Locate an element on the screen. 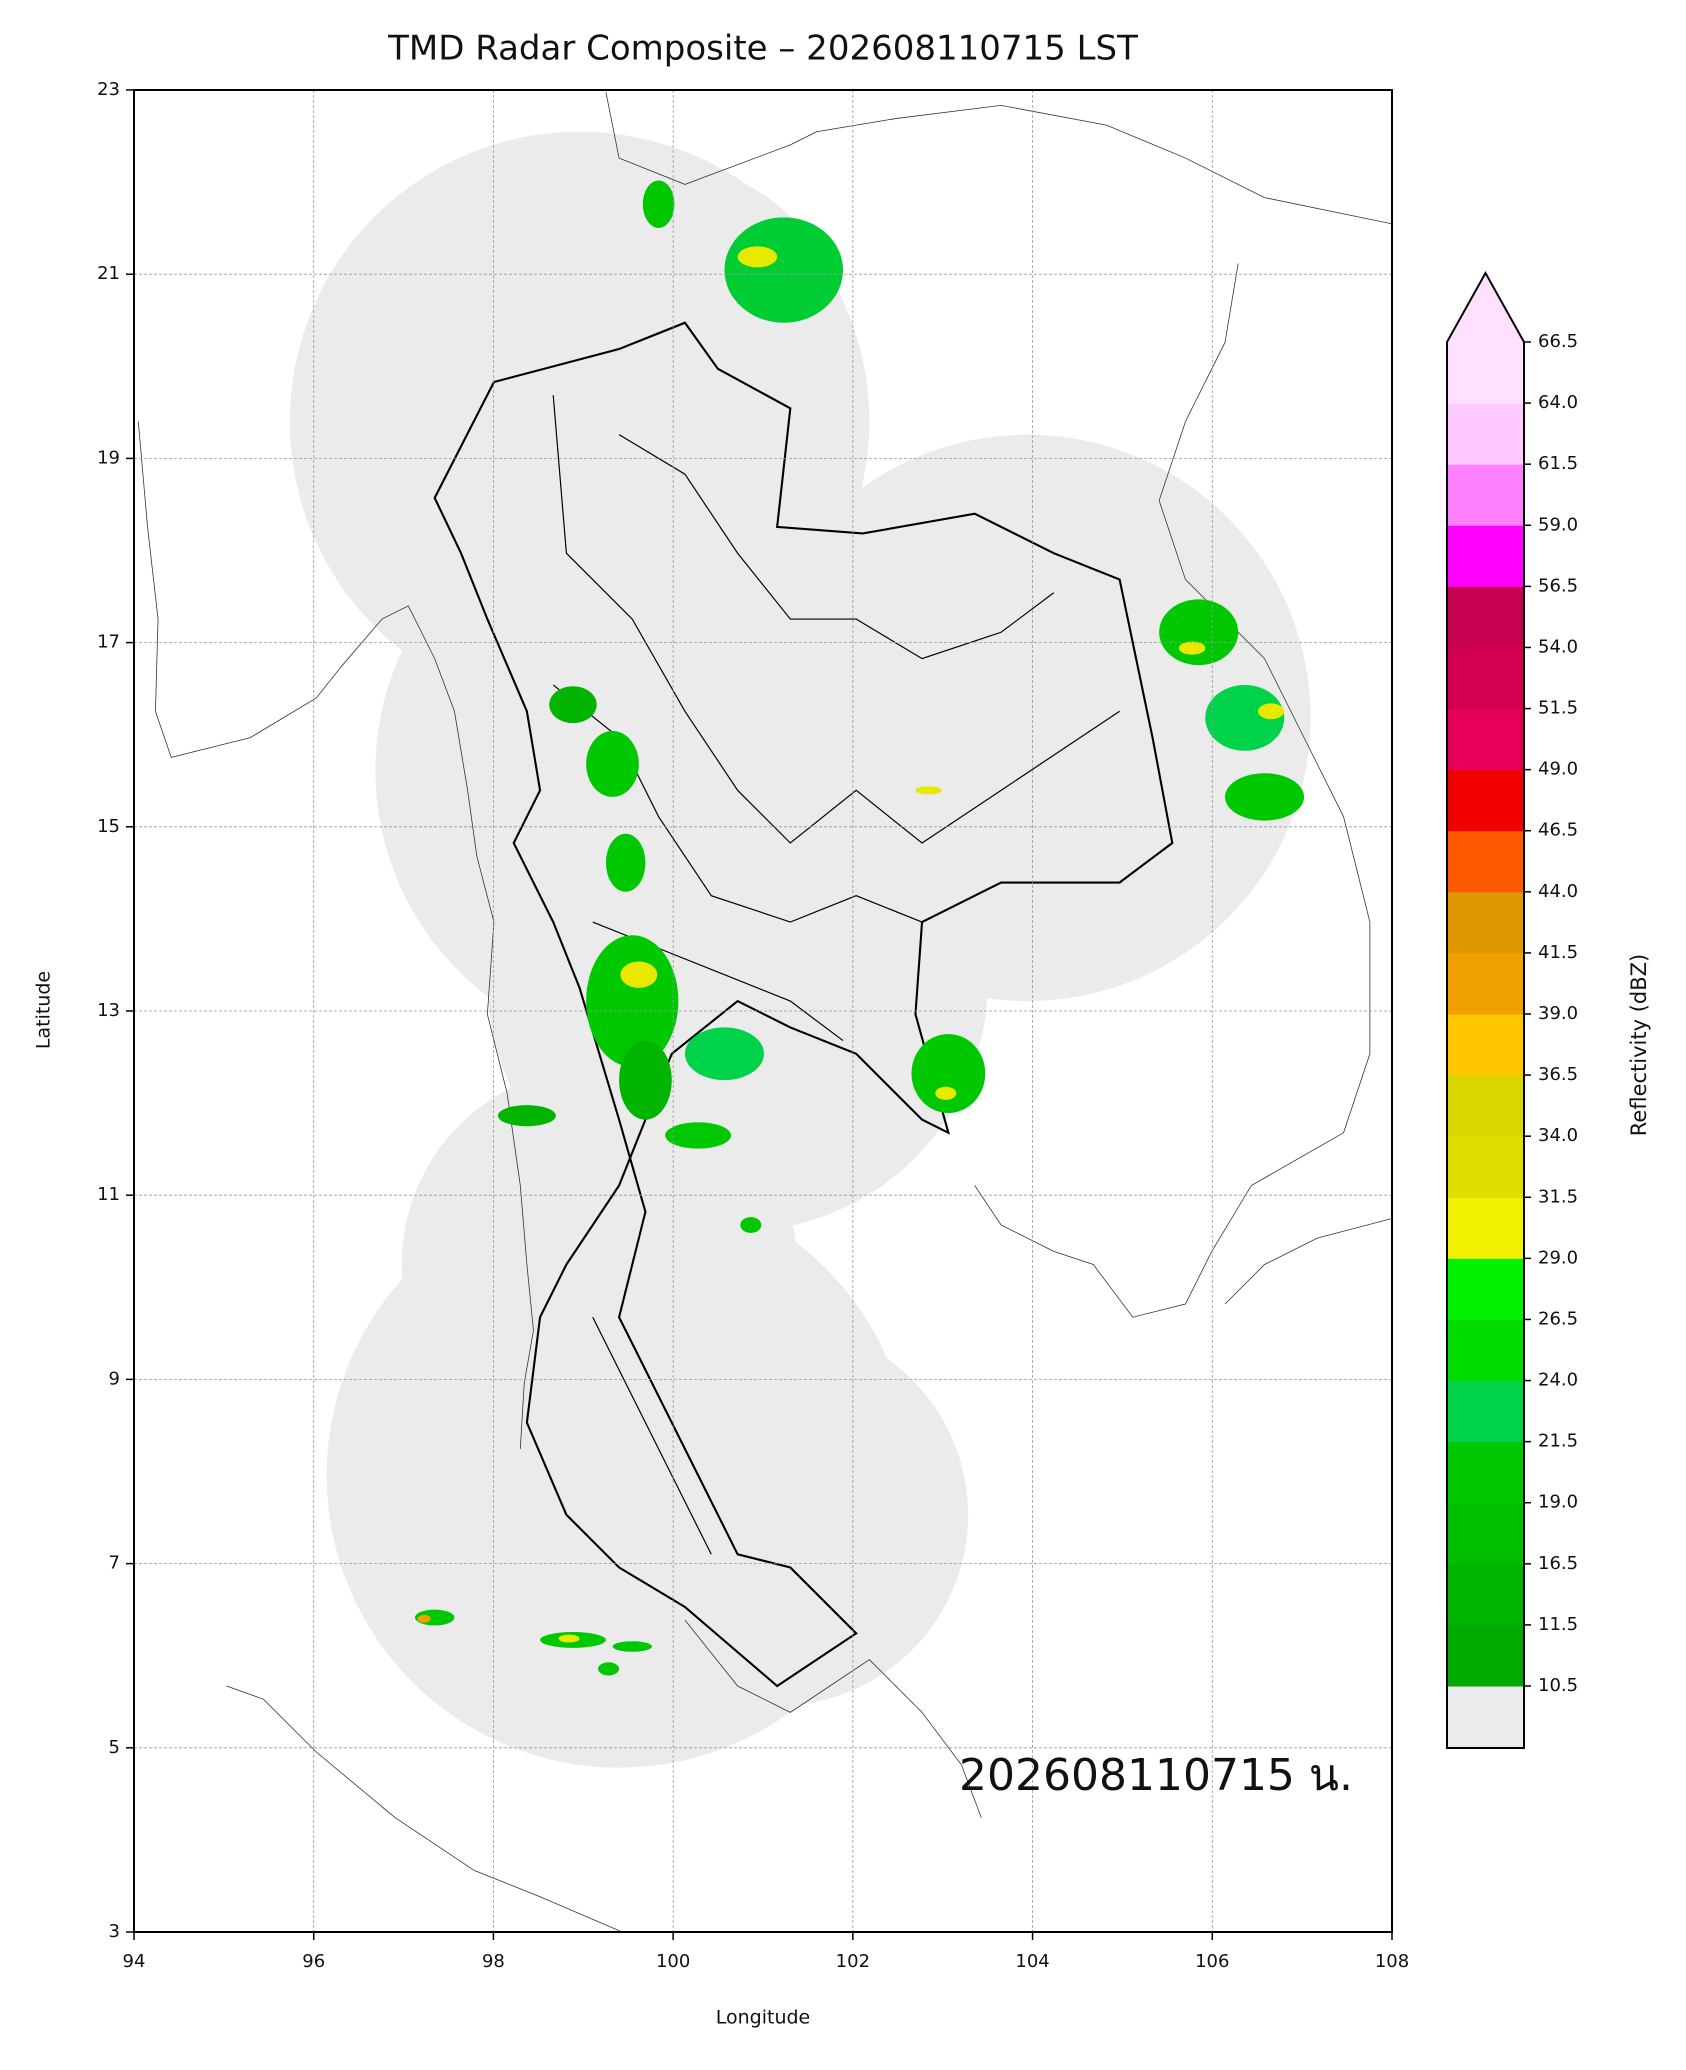 The image size is (1686, 2070). colorbar-tick-label: 29.0 is located at coordinates (1558, 1257).